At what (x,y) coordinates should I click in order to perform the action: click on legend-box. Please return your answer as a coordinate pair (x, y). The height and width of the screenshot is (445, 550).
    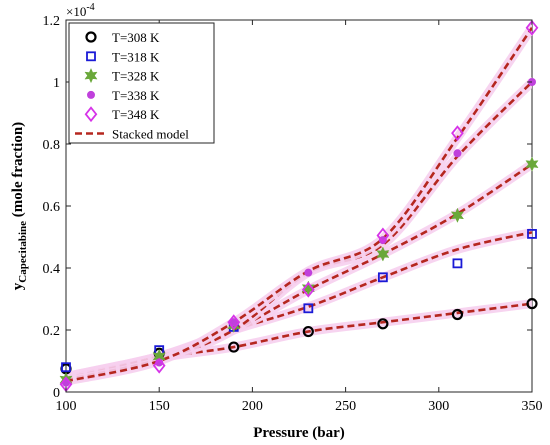
    Looking at the image, I should click on (141, 83).